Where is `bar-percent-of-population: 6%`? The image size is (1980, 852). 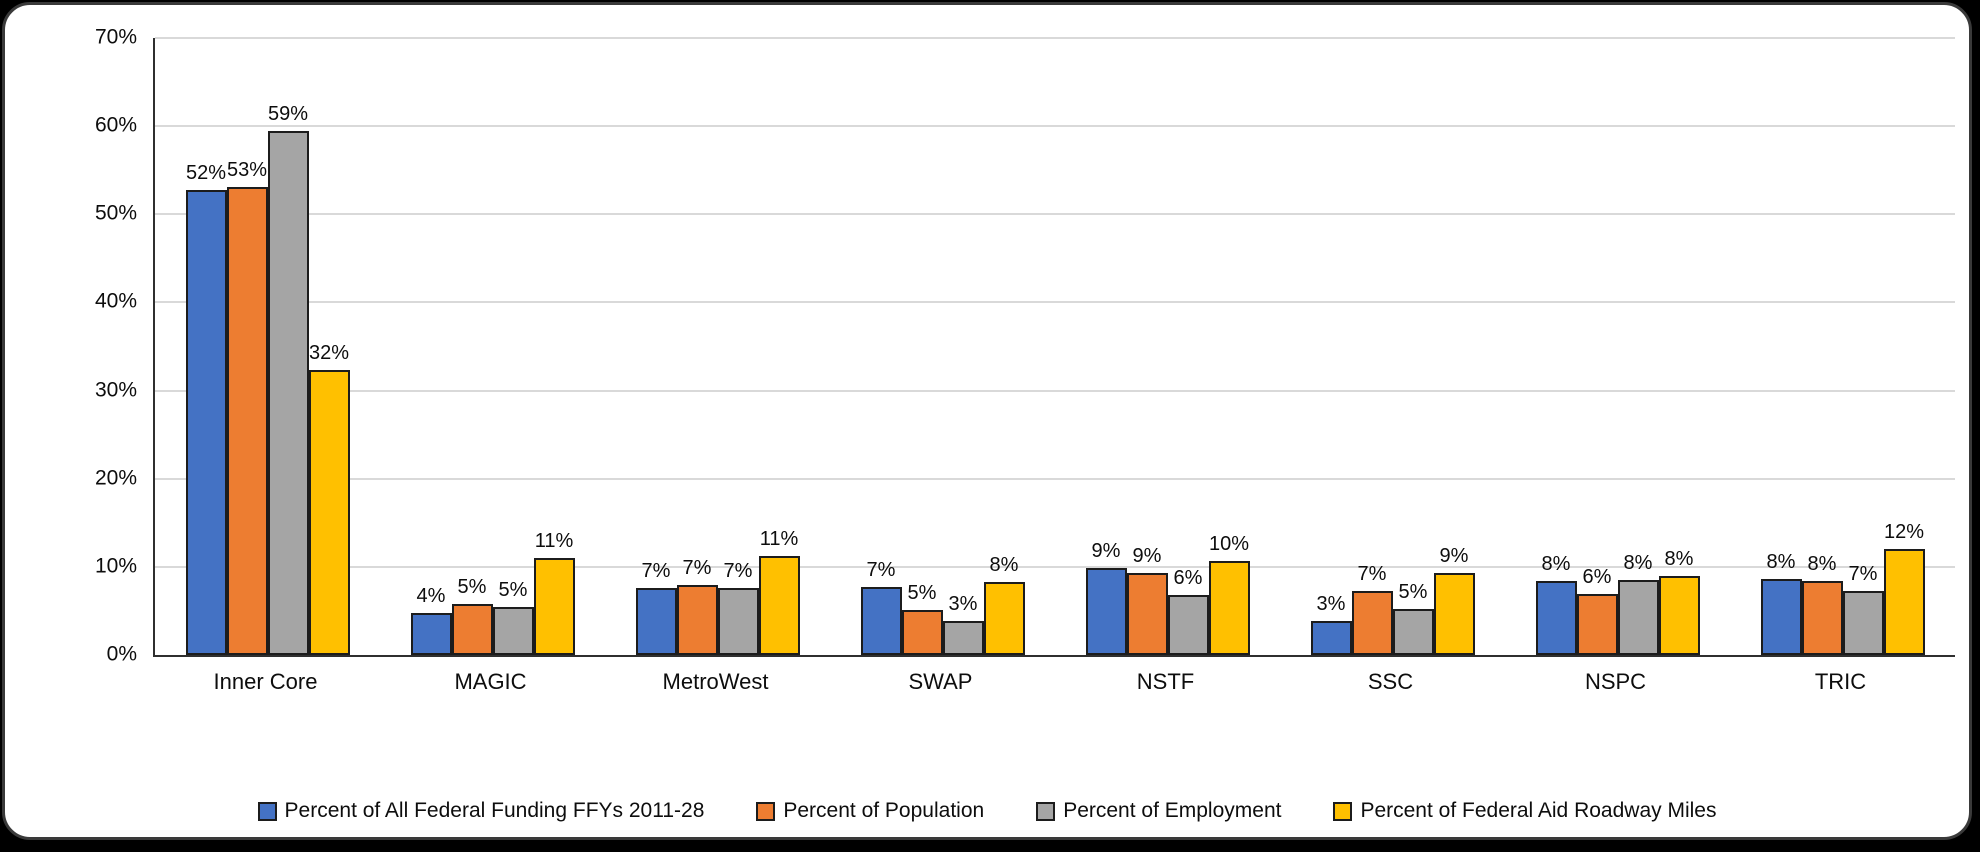
bar-percent-of-population: 6% is located at coordinates (1597, 610).